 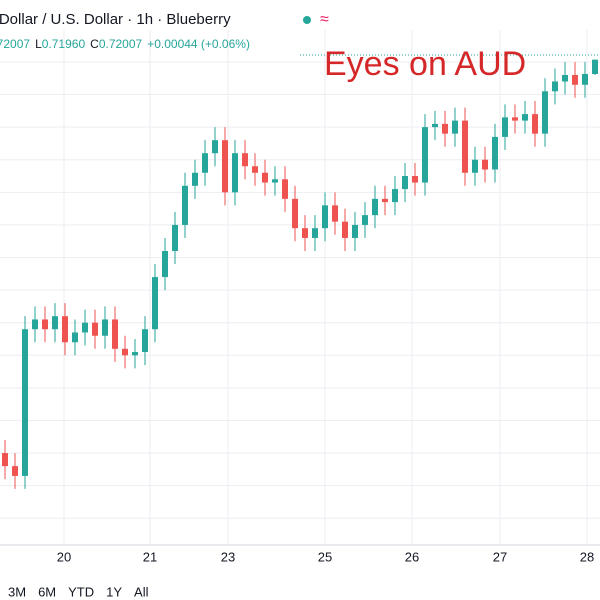 What do you see at coordinates (94, 44) in the screenshot?
I see `ohlc-label: C` at bounding box center [94, 44].